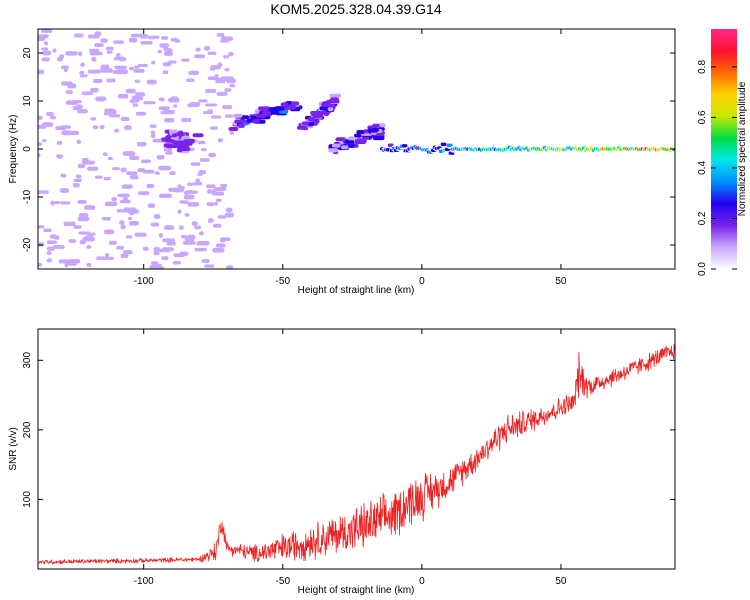  What do you see at coordinates (27, 101) in the screenshot?
I see `y-tick-label: 10` at bounding box center [27, 101].